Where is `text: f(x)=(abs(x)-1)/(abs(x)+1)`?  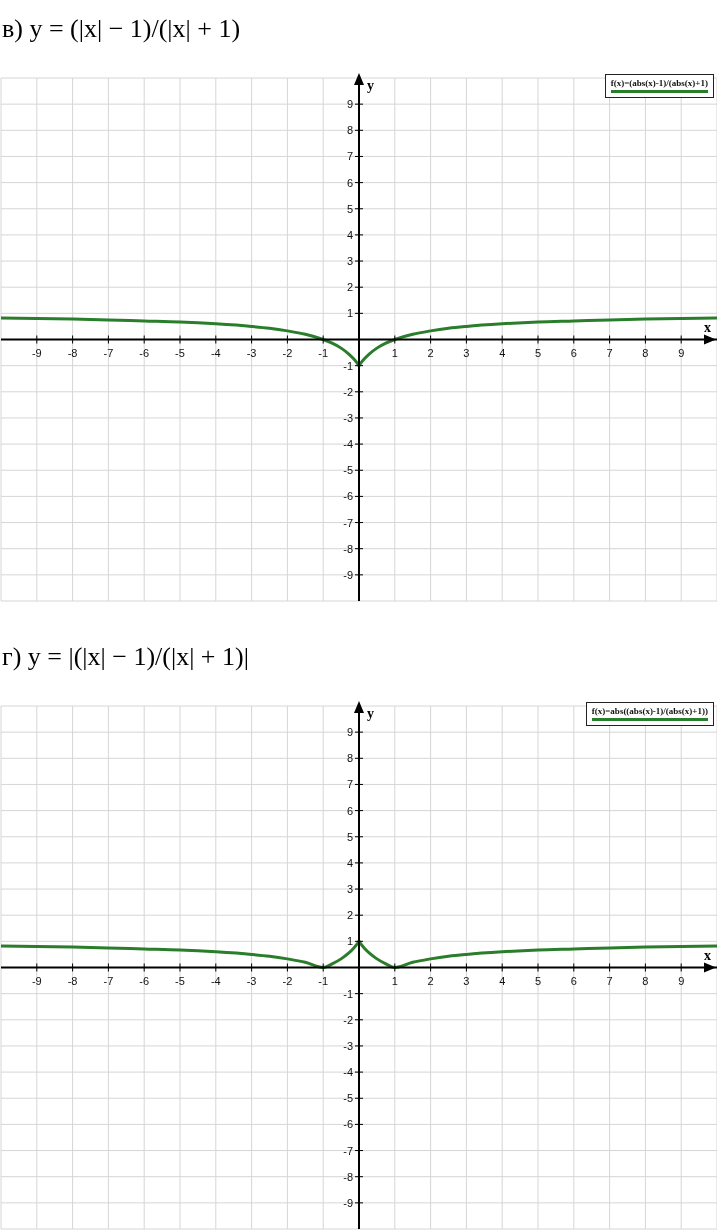
text: f(x)=(abs(x)-1)/(abs(x)+1) is located at coordinates (659, 83).